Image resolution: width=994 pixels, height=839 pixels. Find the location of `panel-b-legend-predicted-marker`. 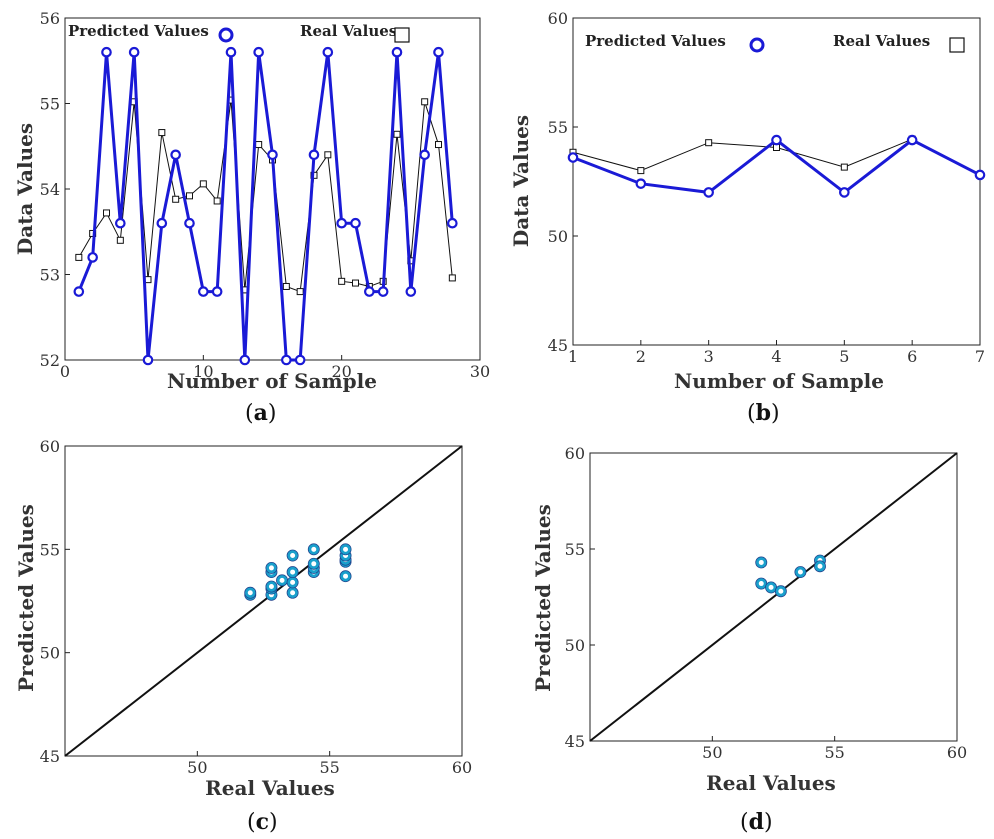

panel-b-legend-predicted-marker is located at coordinates (757, 45).